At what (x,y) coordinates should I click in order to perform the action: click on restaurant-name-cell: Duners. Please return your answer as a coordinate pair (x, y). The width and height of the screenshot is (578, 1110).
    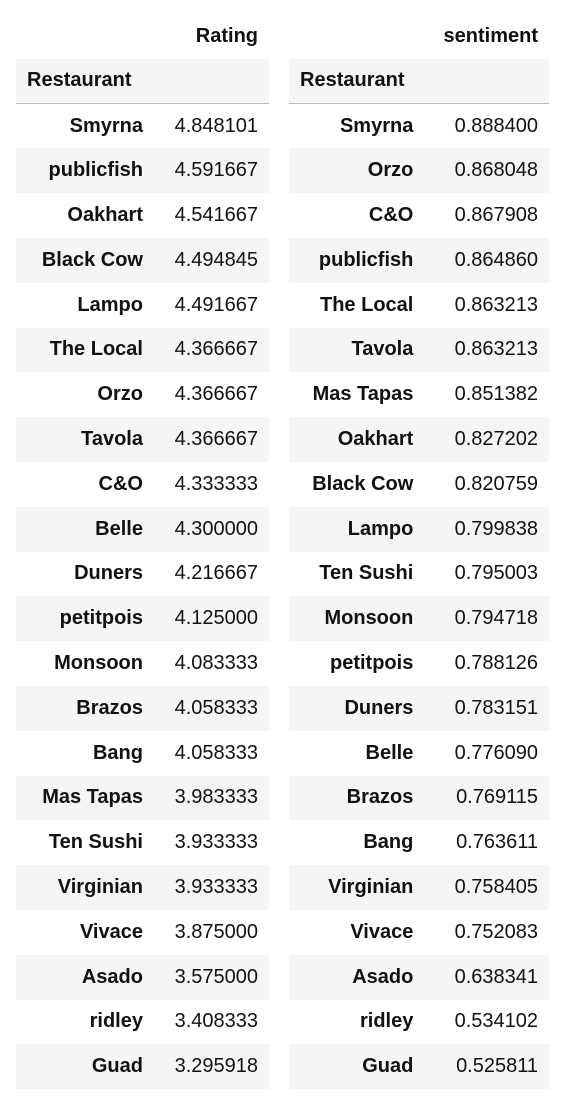
    Looking at the image, I should click on (357, 708).